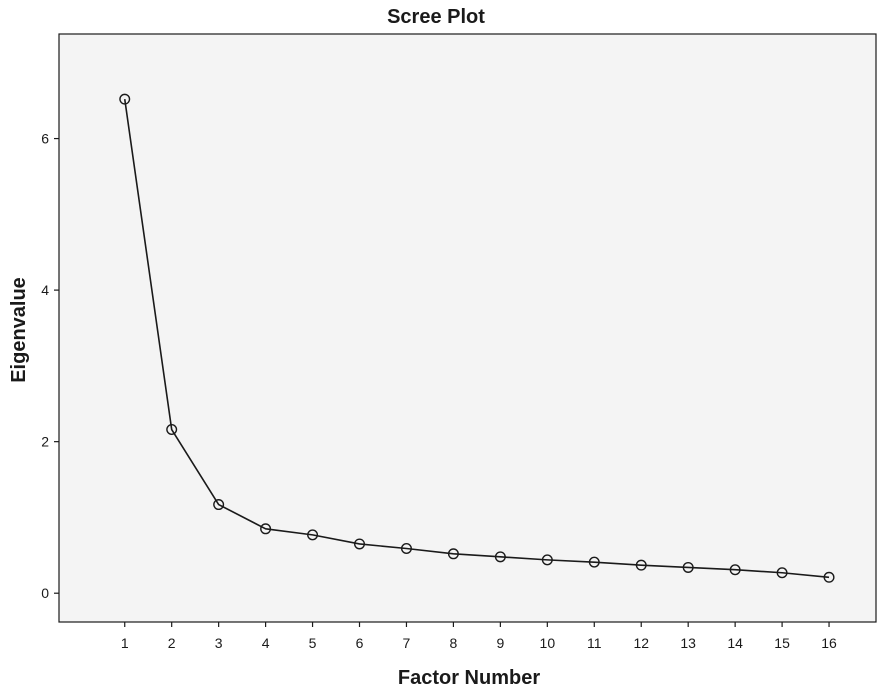  Describe the element at coordinates (735, 643) in the screenshot. I see `x-tick-label: 14` at that location.